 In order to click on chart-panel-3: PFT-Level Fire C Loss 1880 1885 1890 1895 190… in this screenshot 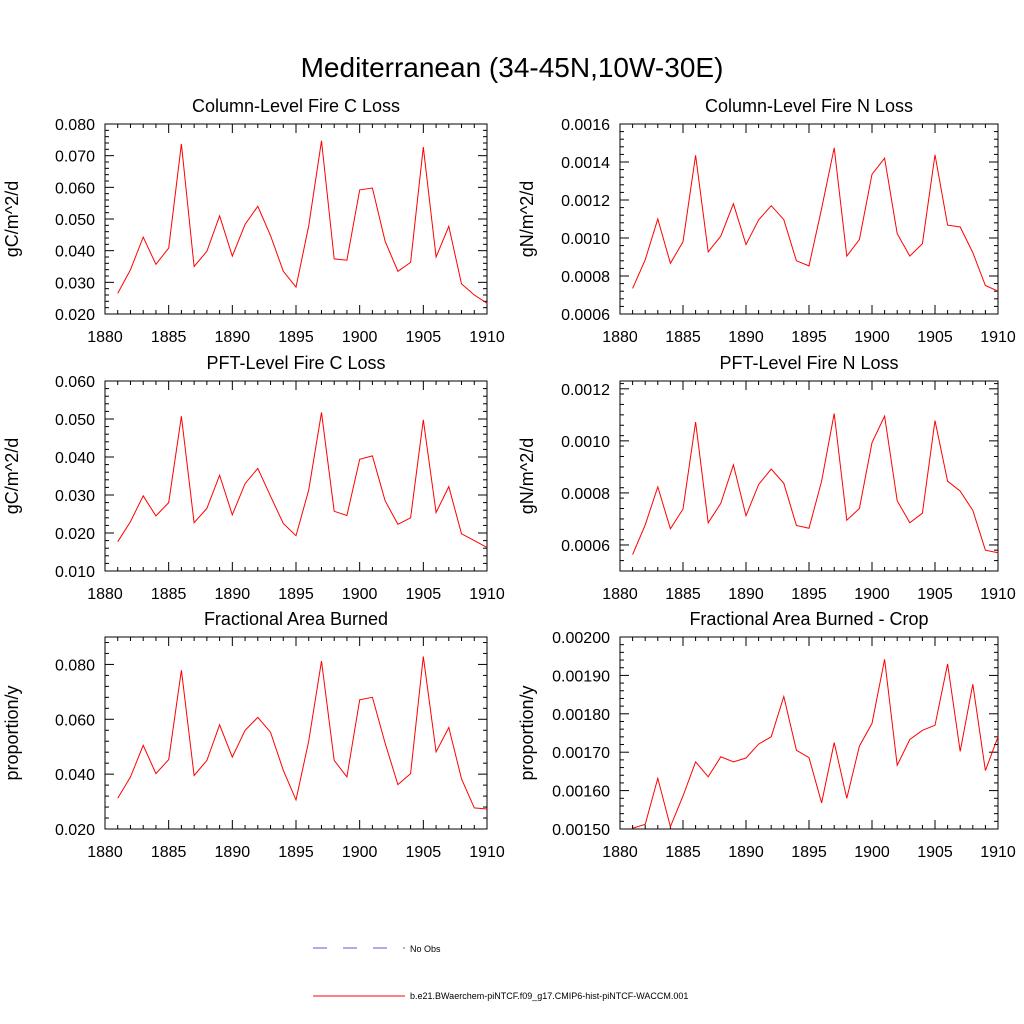, I will do `click(253, 478)`.